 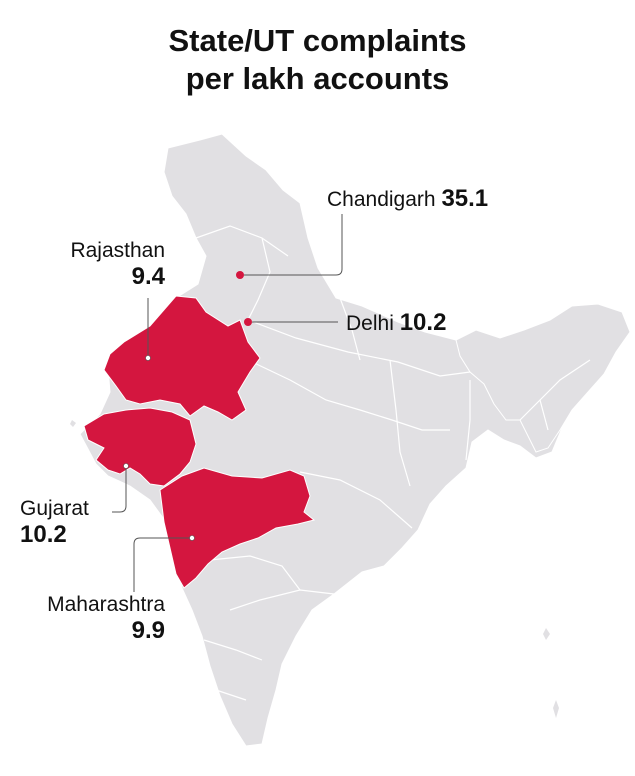 What do you see at coordinates (423, 322) in the screenshot?
I see `delhi-value: 10.2` at bounding box center [423, 322].